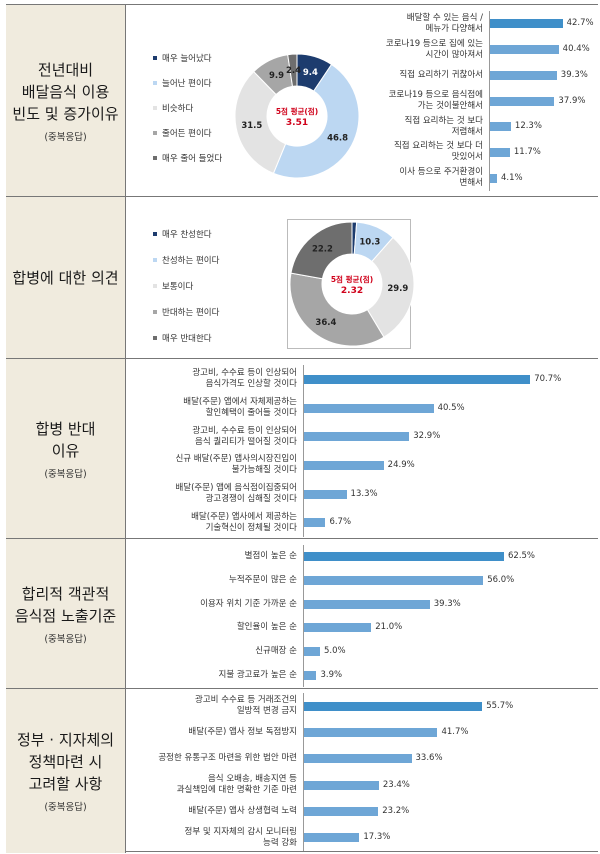 The height and width of the screenshot is (854, 600). Describe the element at coordinates (369, 243) in the screenshot. I see `slice-value-label: 10.3` at that location.